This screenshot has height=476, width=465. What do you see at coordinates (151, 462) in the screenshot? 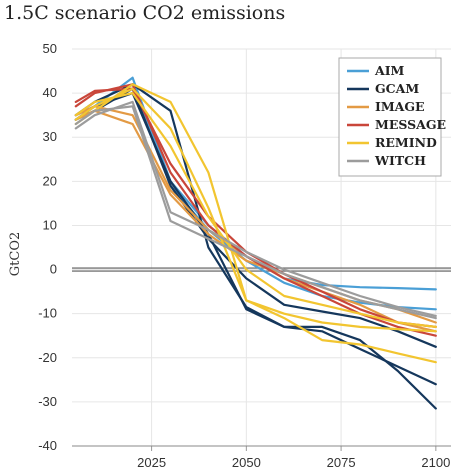
I see `x-tick-label: 2025` at bounding box center [151, 462].